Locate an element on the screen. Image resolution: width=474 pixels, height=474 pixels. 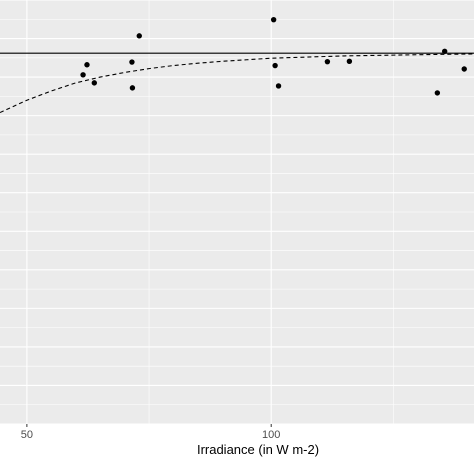
x-axis-title: Irradiance (in W m-2) is located at coordinates (258, 449).